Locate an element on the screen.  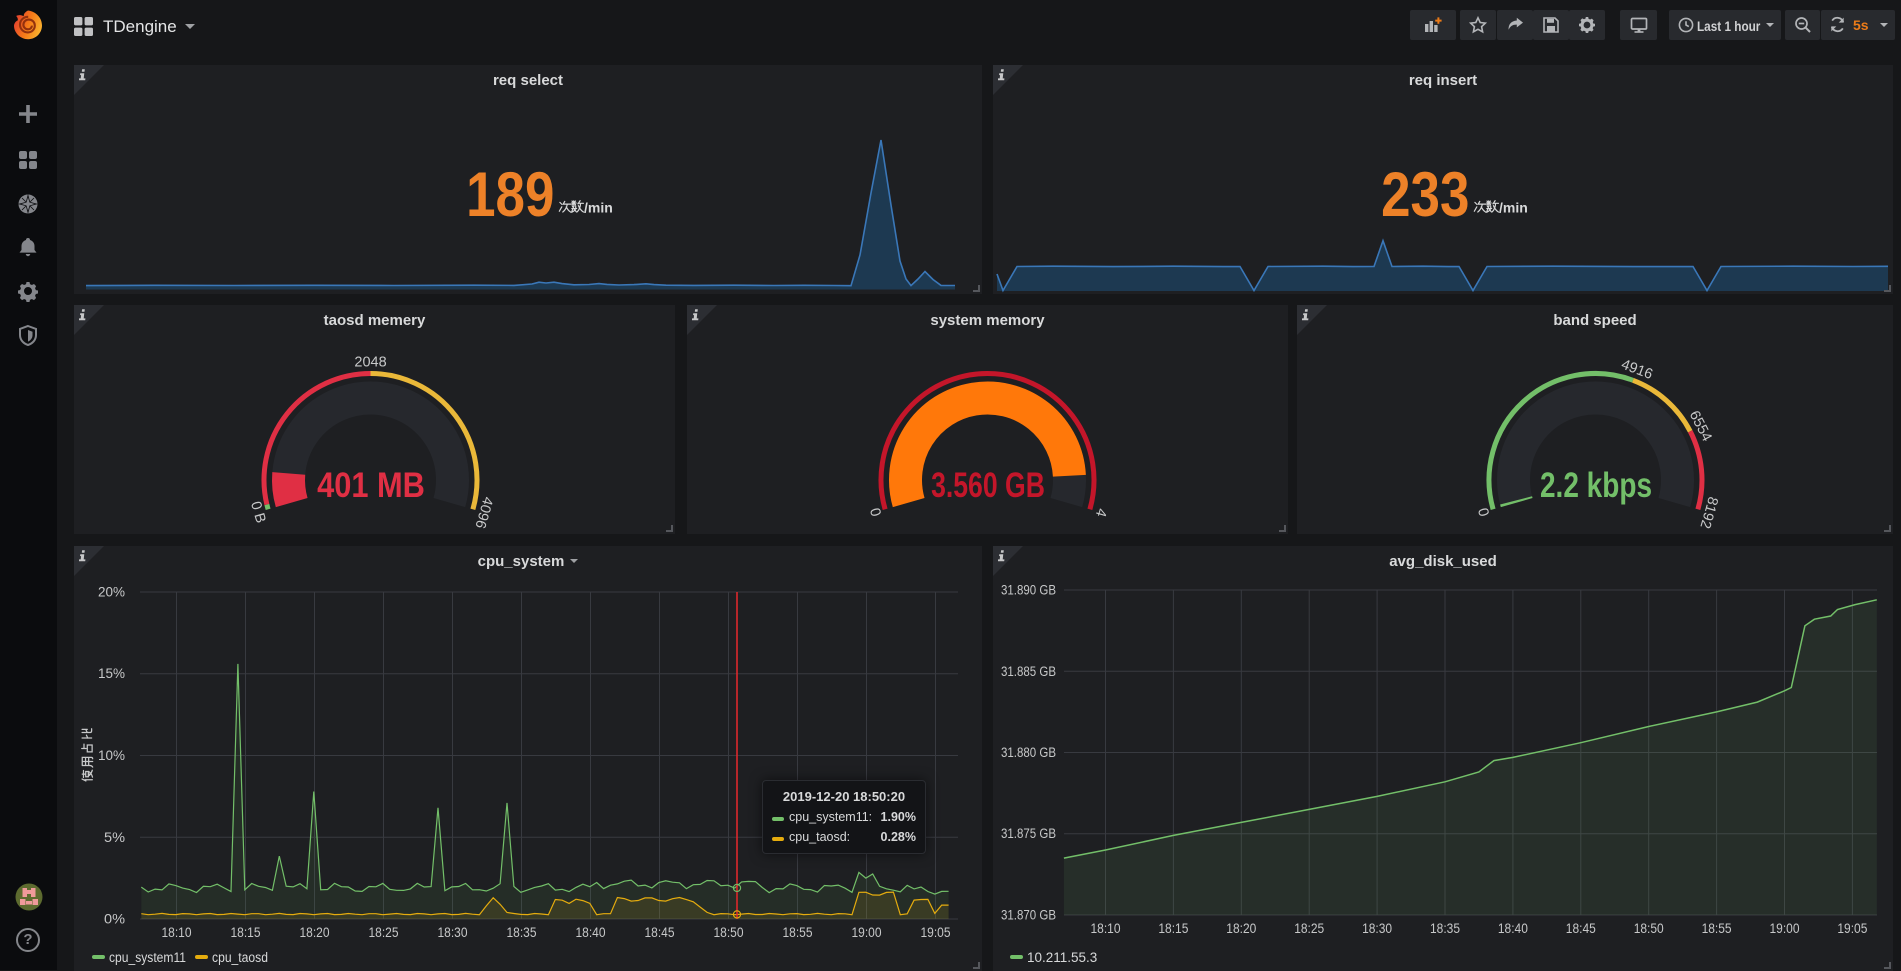
svg-text: 5% is located at coordinates (114, 837).